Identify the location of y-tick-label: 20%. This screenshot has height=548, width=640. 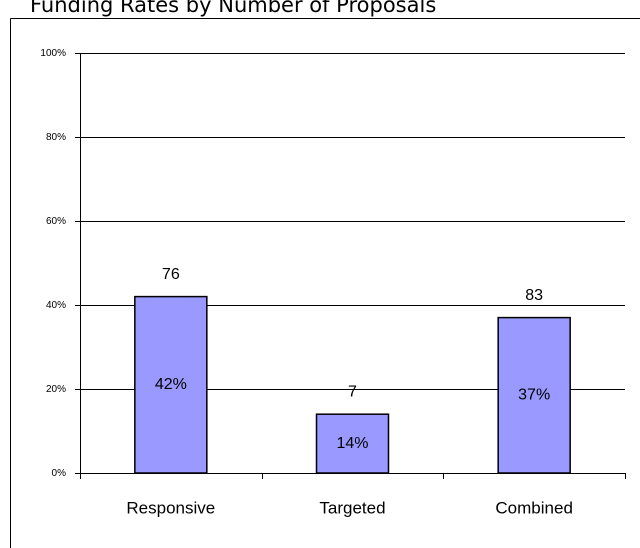
(56, 389).